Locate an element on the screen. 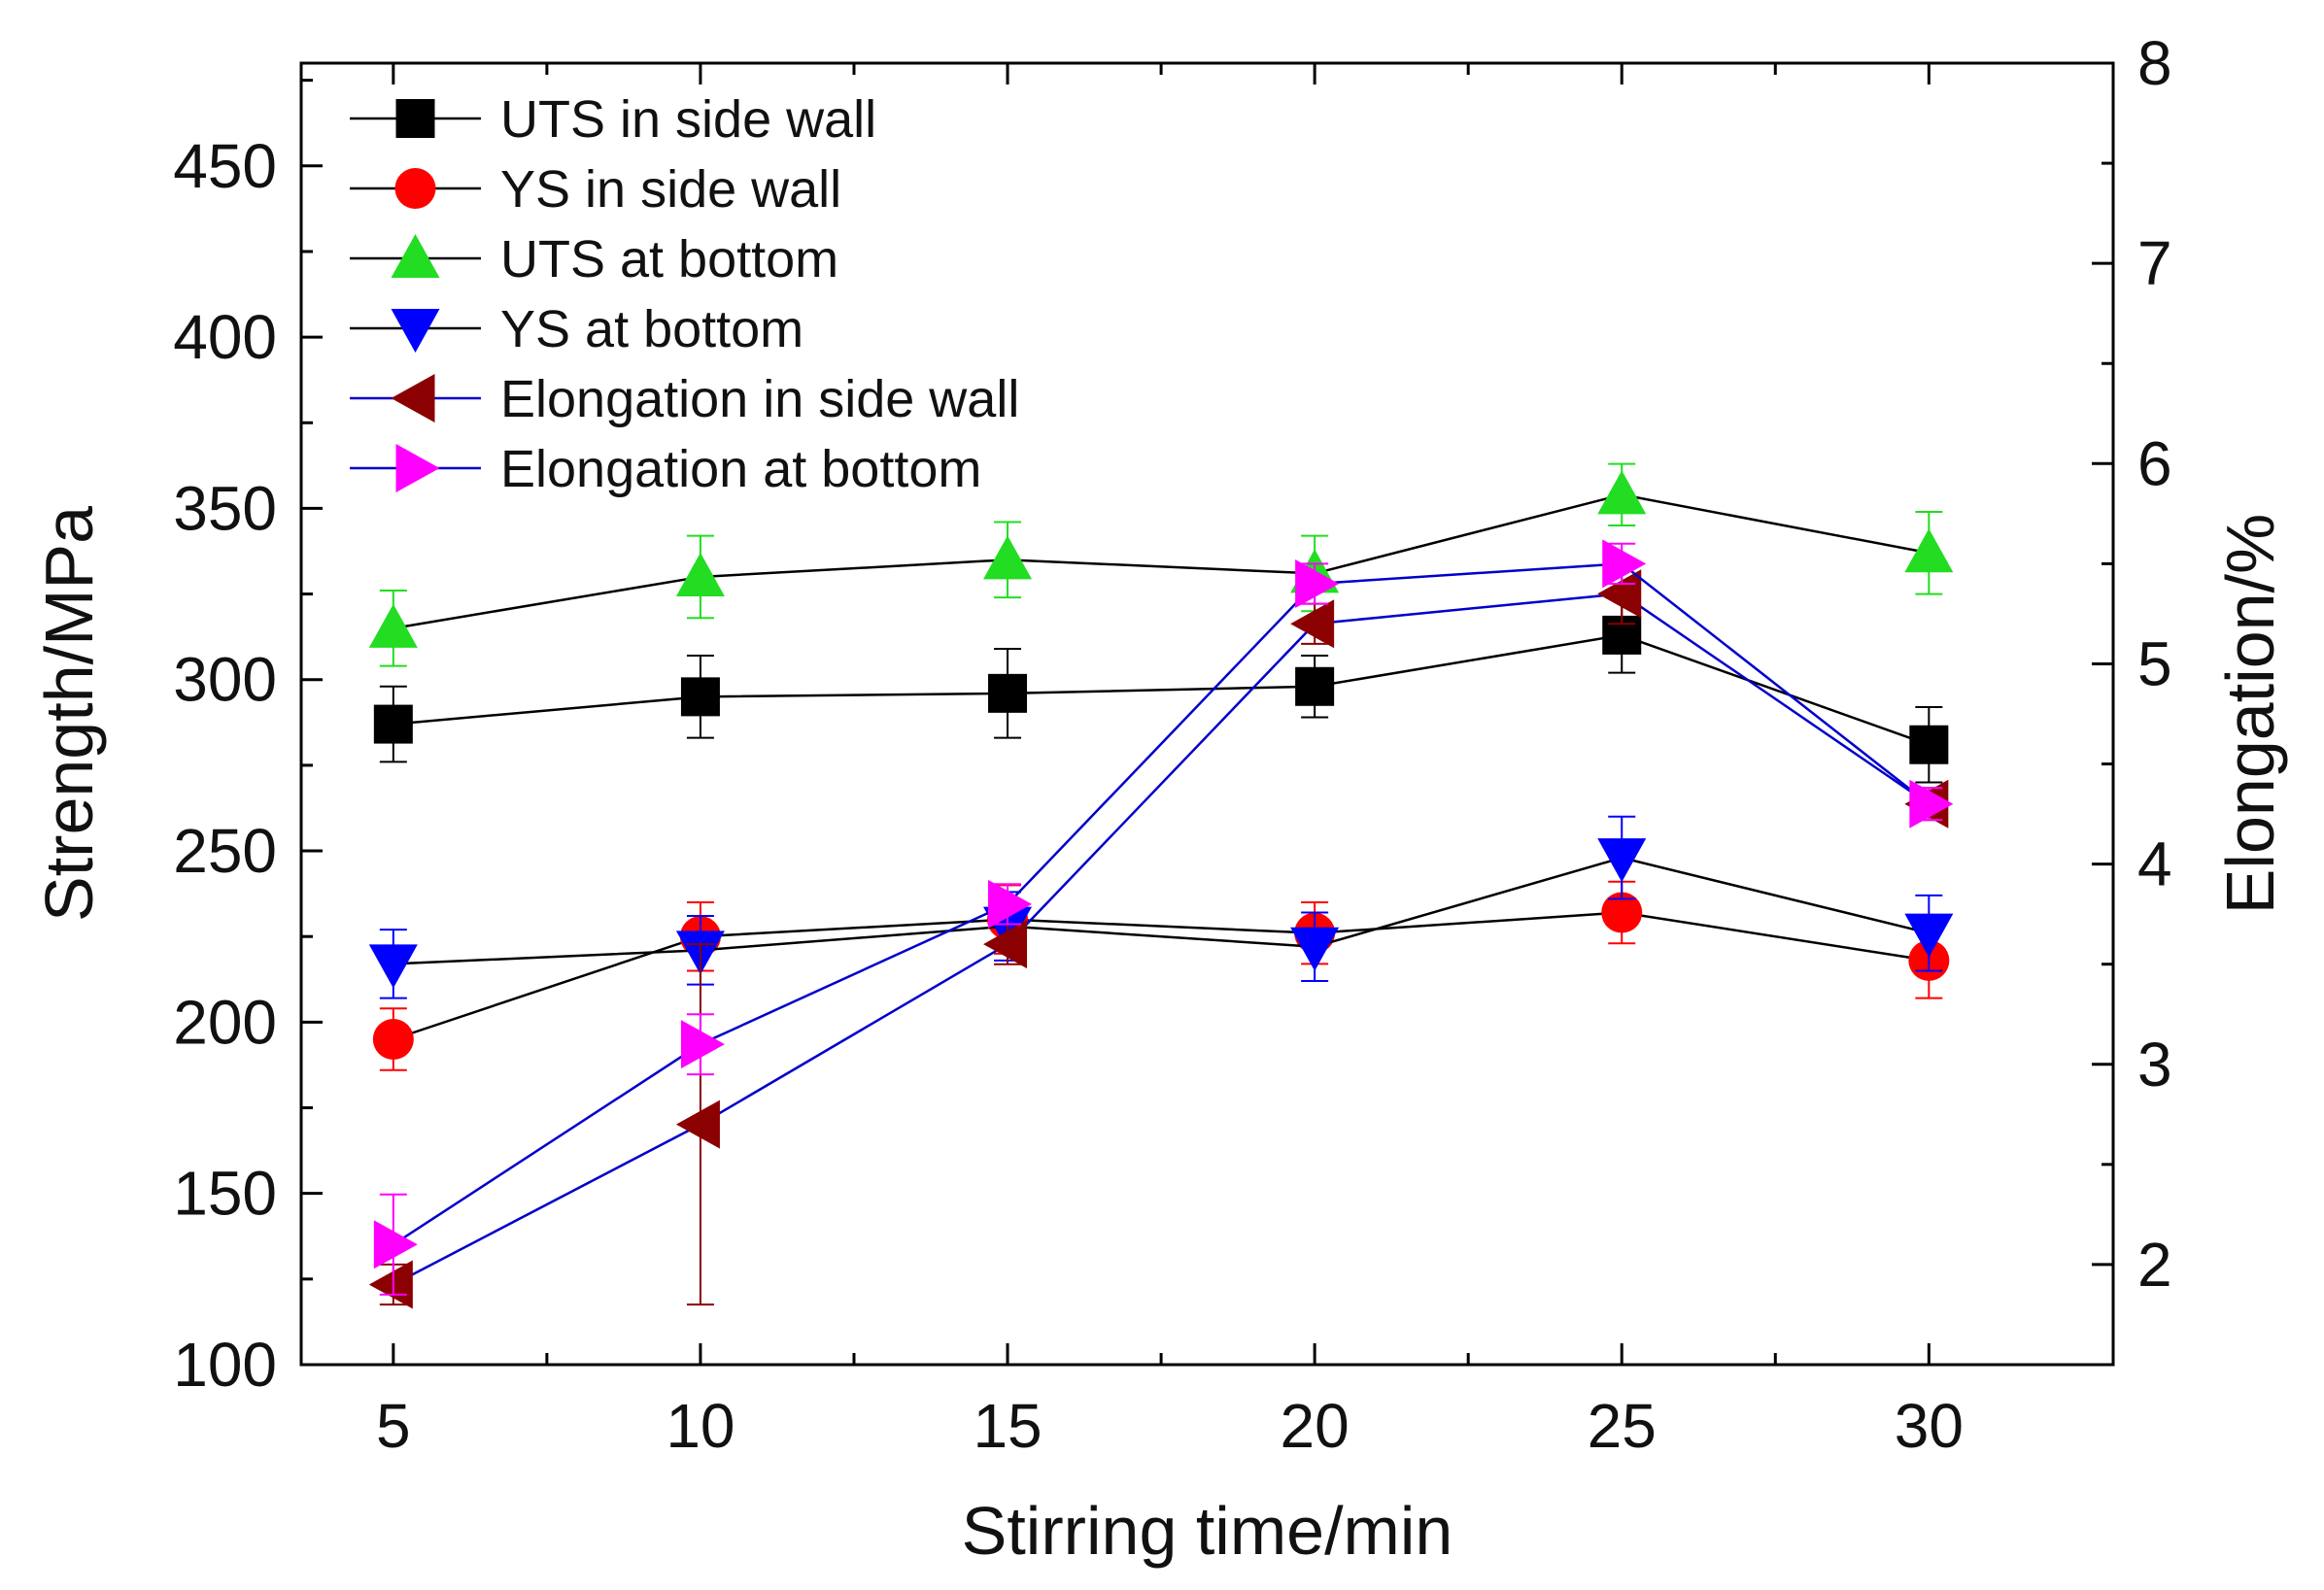  x-tick-label: 15 is located at coordinates (1008, 1426).